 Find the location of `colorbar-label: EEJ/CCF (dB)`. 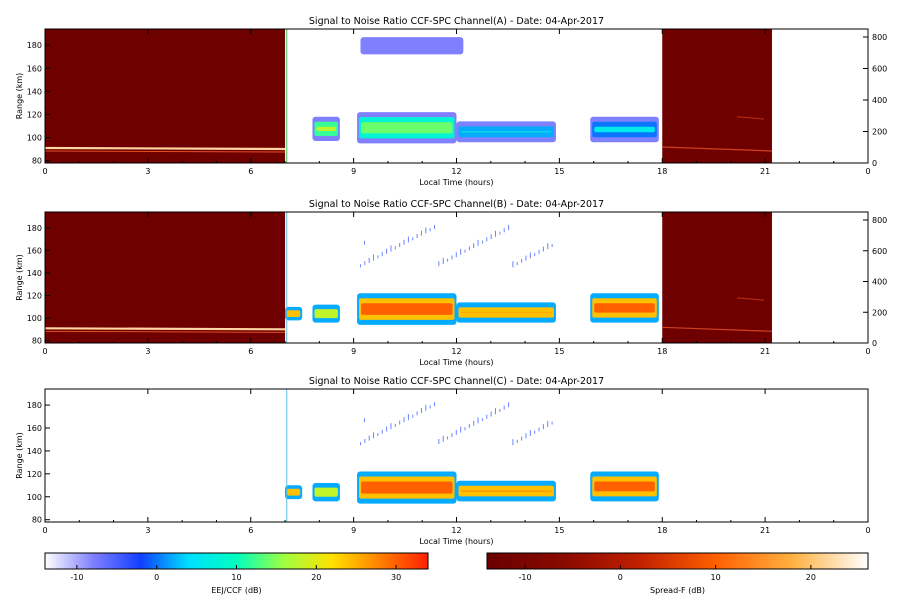

colorbar-label: EEJ/CCF (dB) is located at coordinates (236, 590).